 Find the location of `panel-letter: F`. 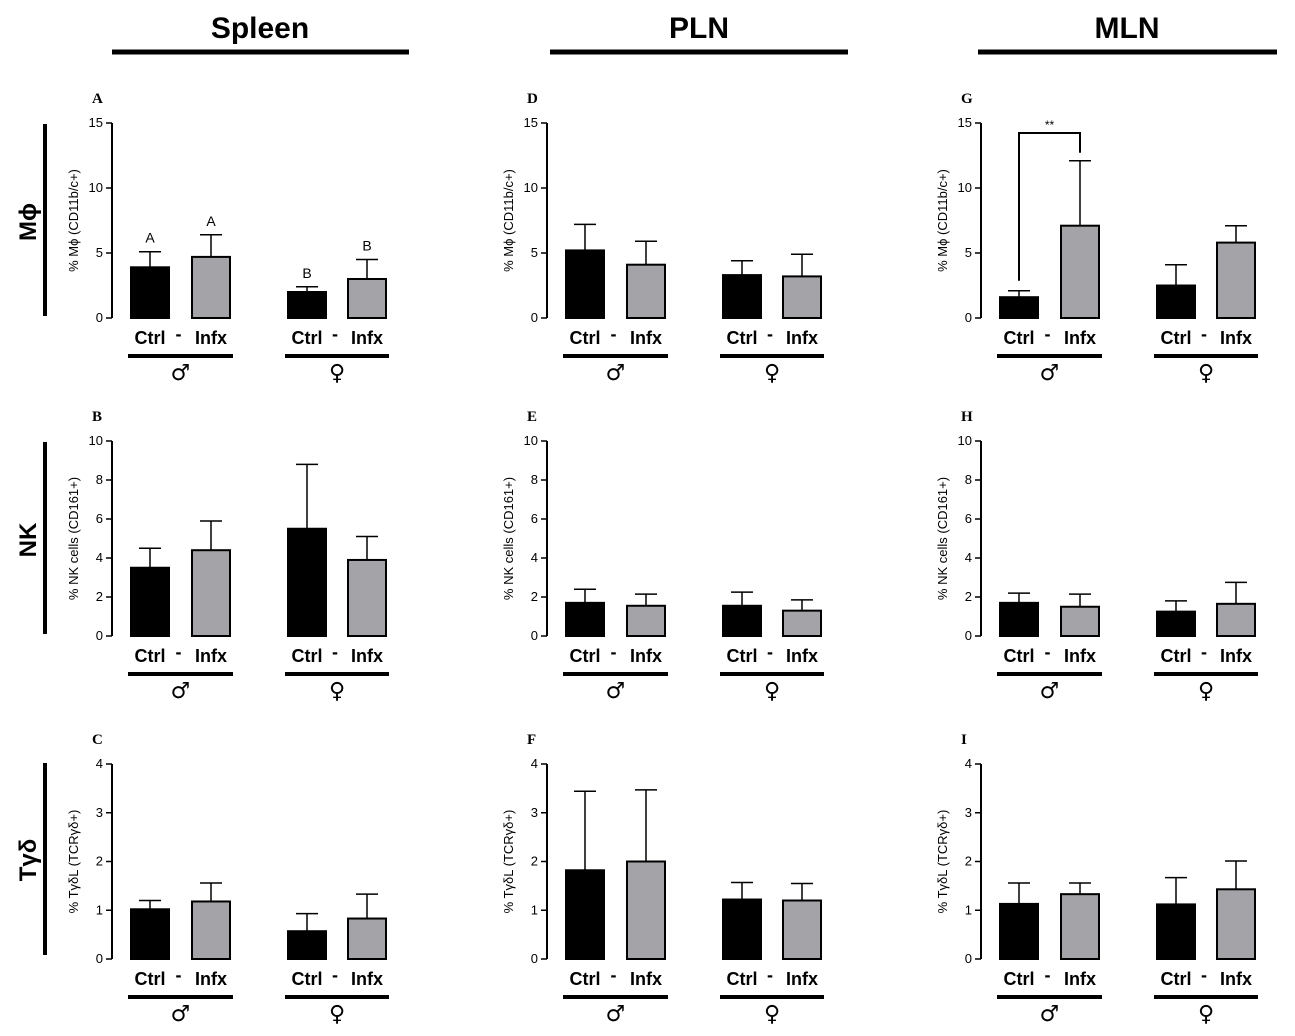

panel-letter: F is located at coordinates (531, 740).